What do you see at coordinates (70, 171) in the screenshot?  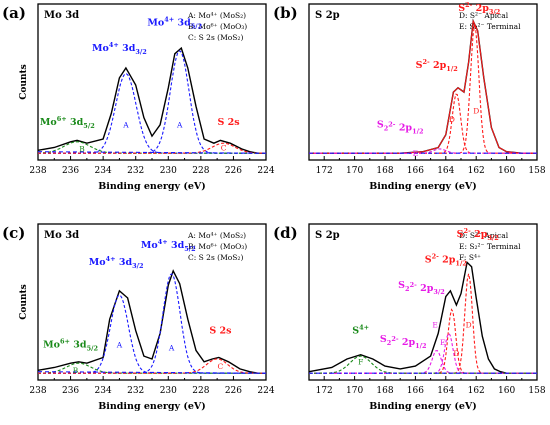 I see `x-tick-label: 236` at bounding box center [70, 171].